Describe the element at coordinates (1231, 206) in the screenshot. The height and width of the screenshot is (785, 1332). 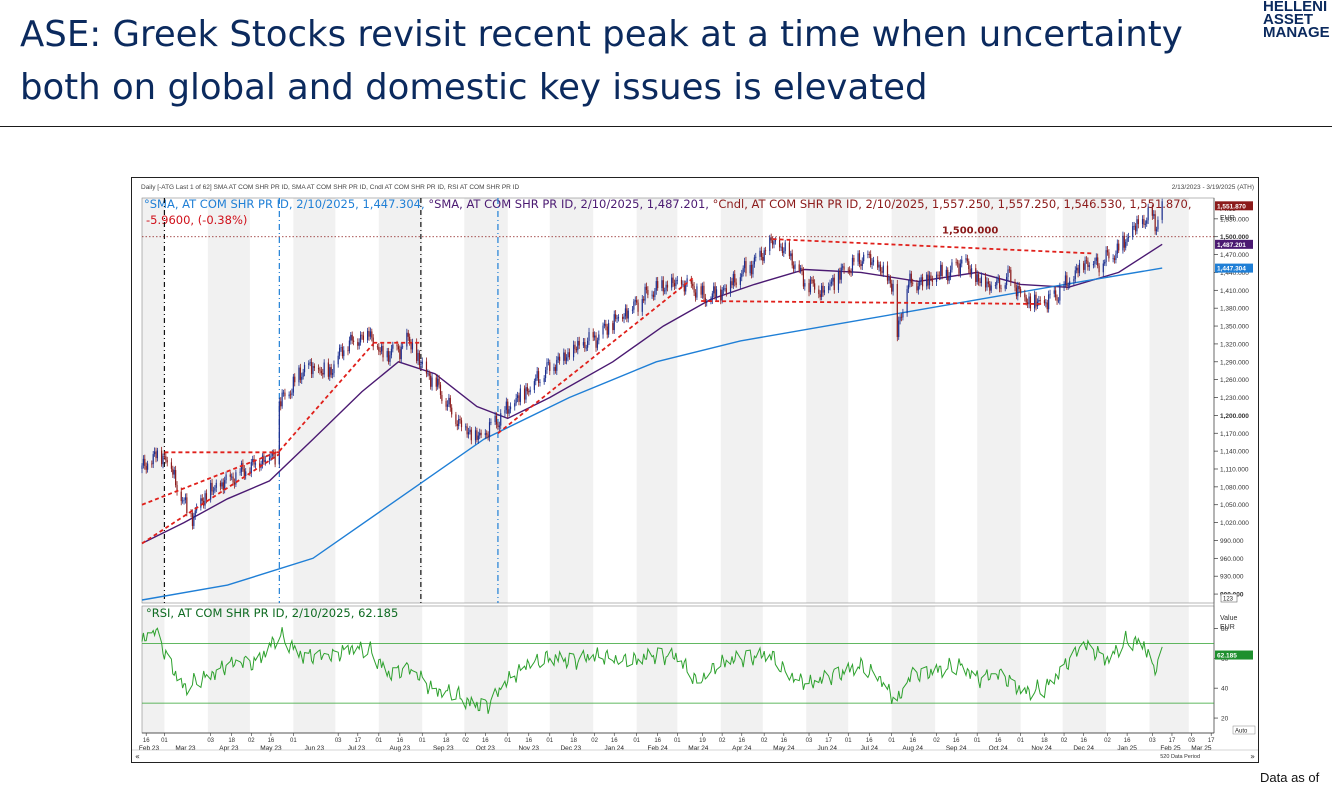
I see `last-value-tag-label: 1,551.870` at that location.